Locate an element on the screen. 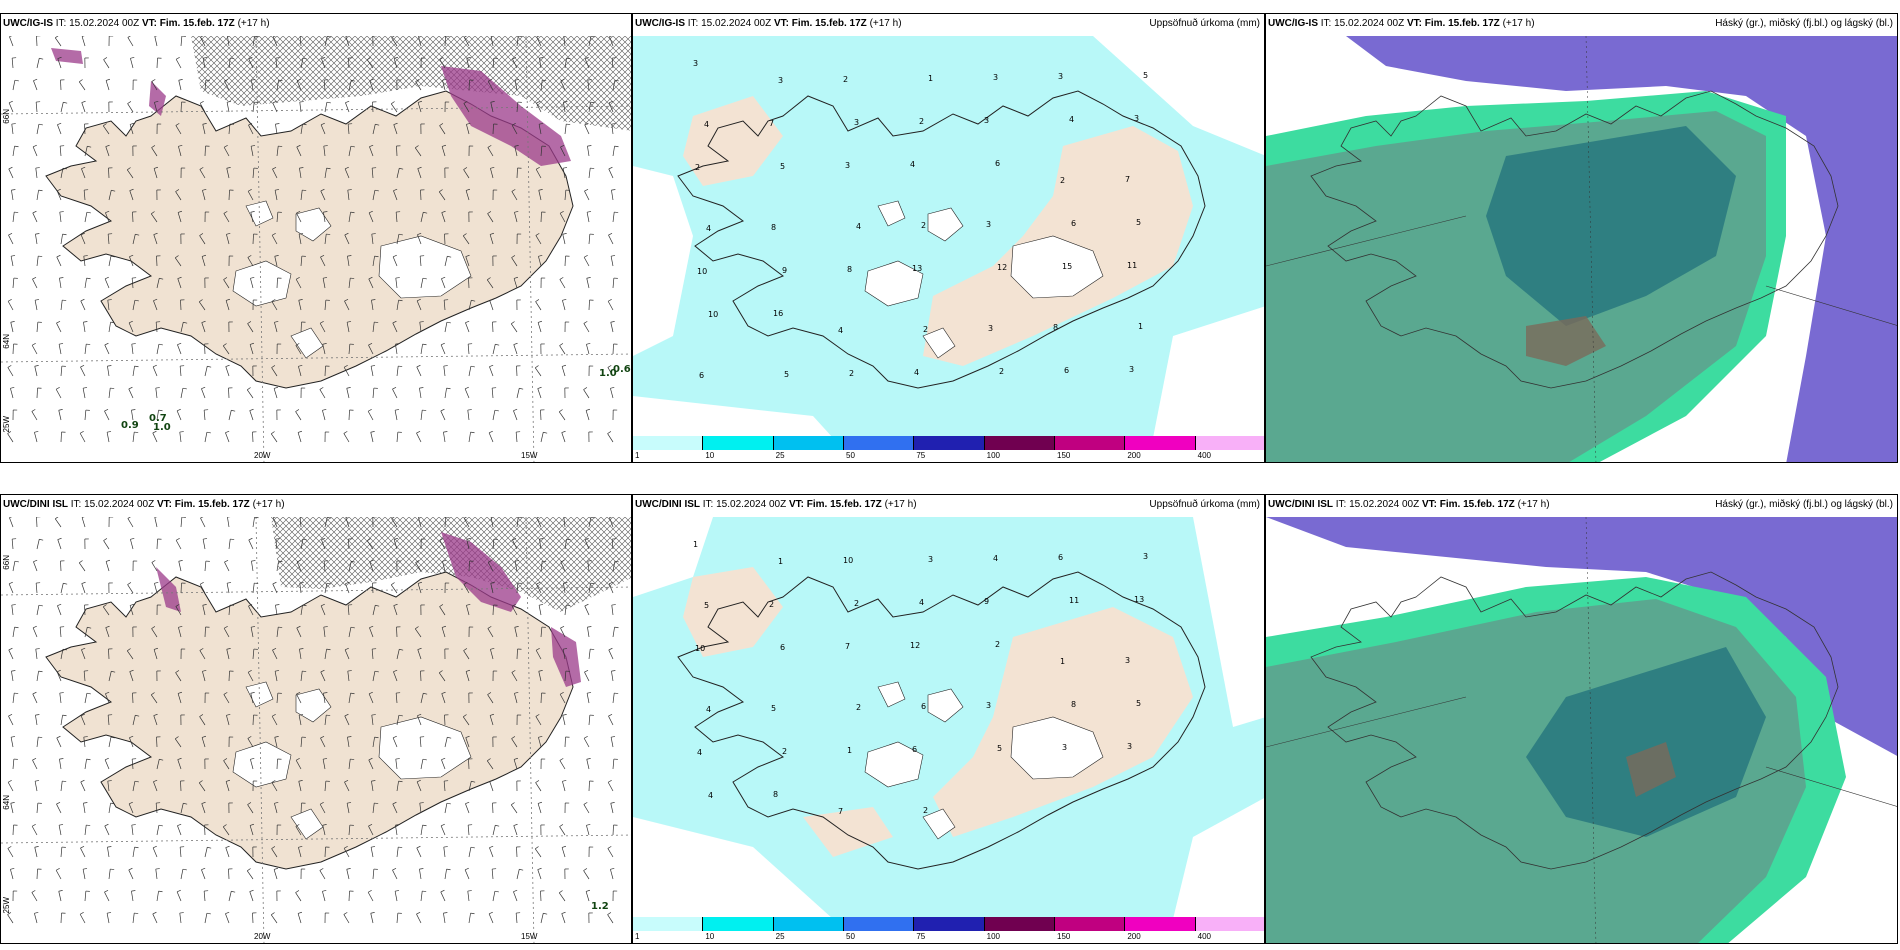  legend-tick-label: 1 is located at coordinates (637, 936).